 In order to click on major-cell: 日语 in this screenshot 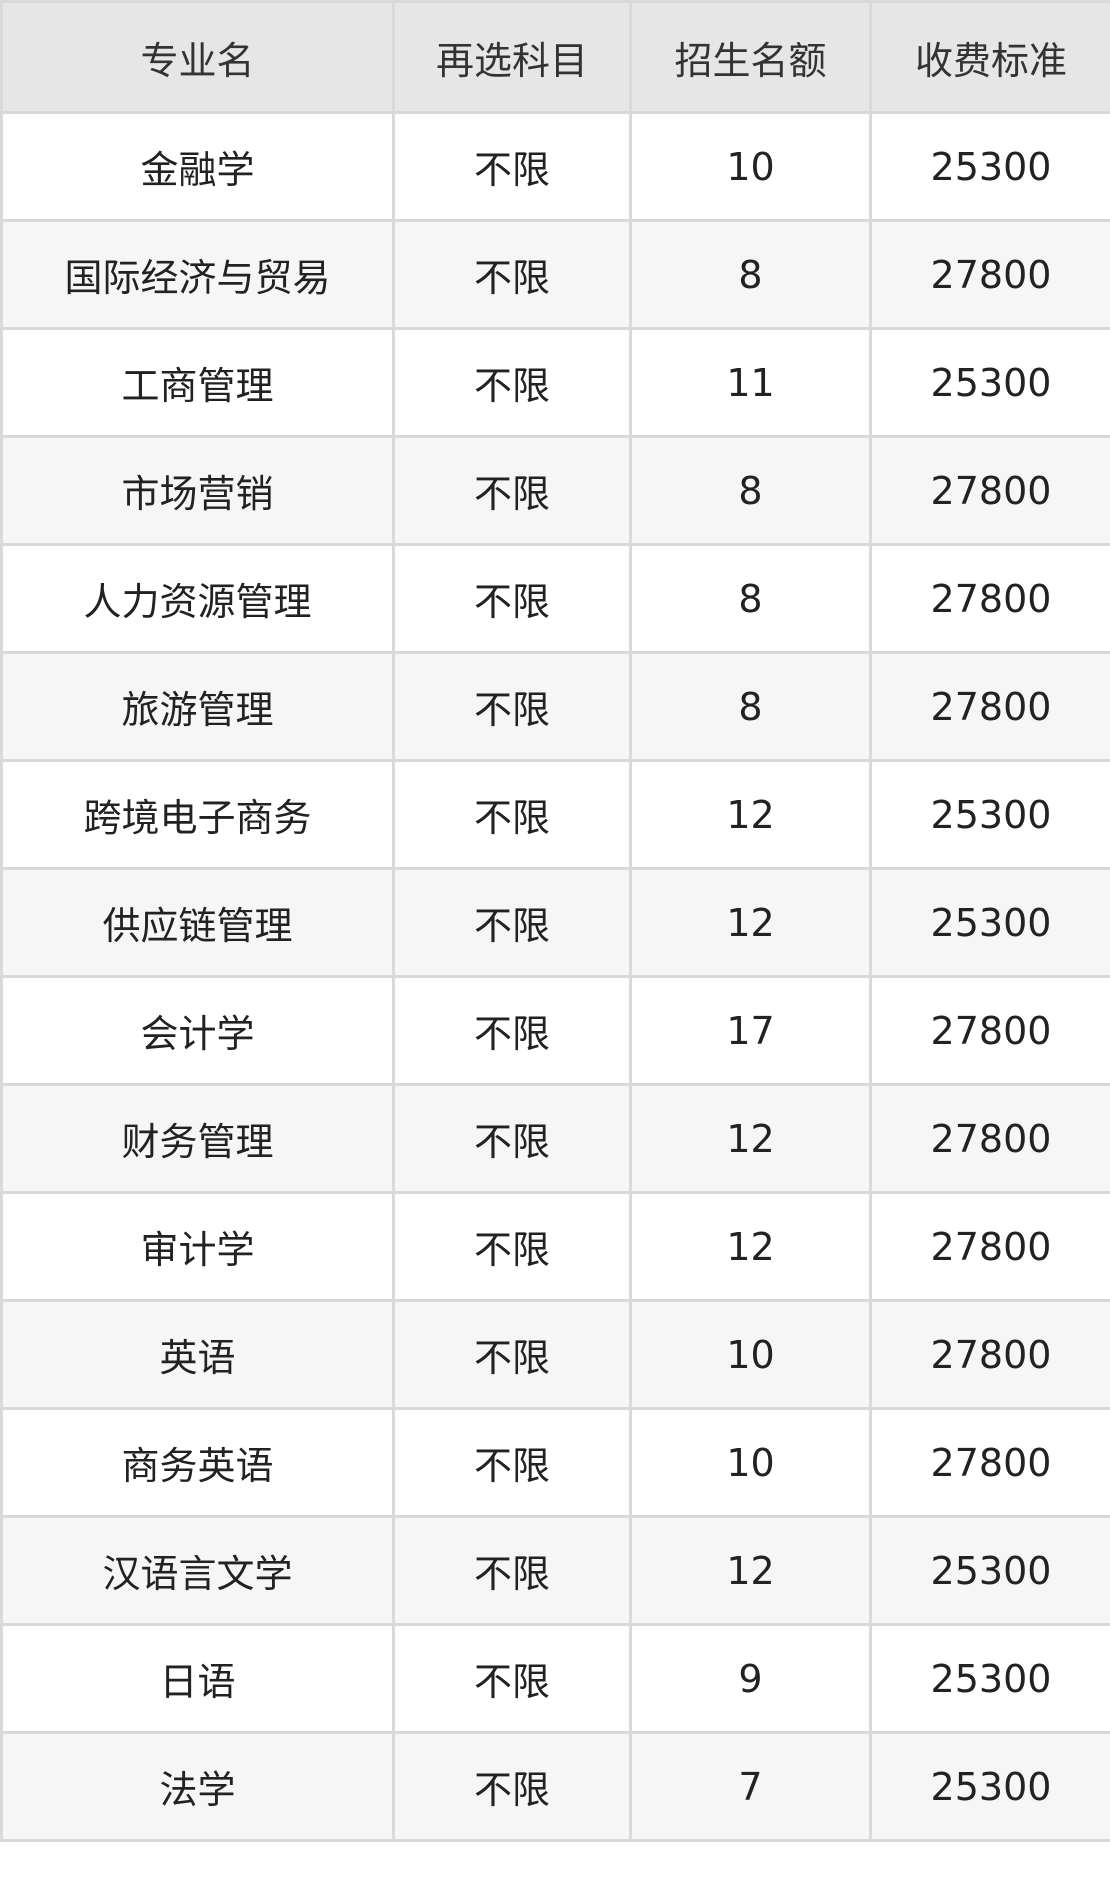, I will do `click(197, 1678)`.